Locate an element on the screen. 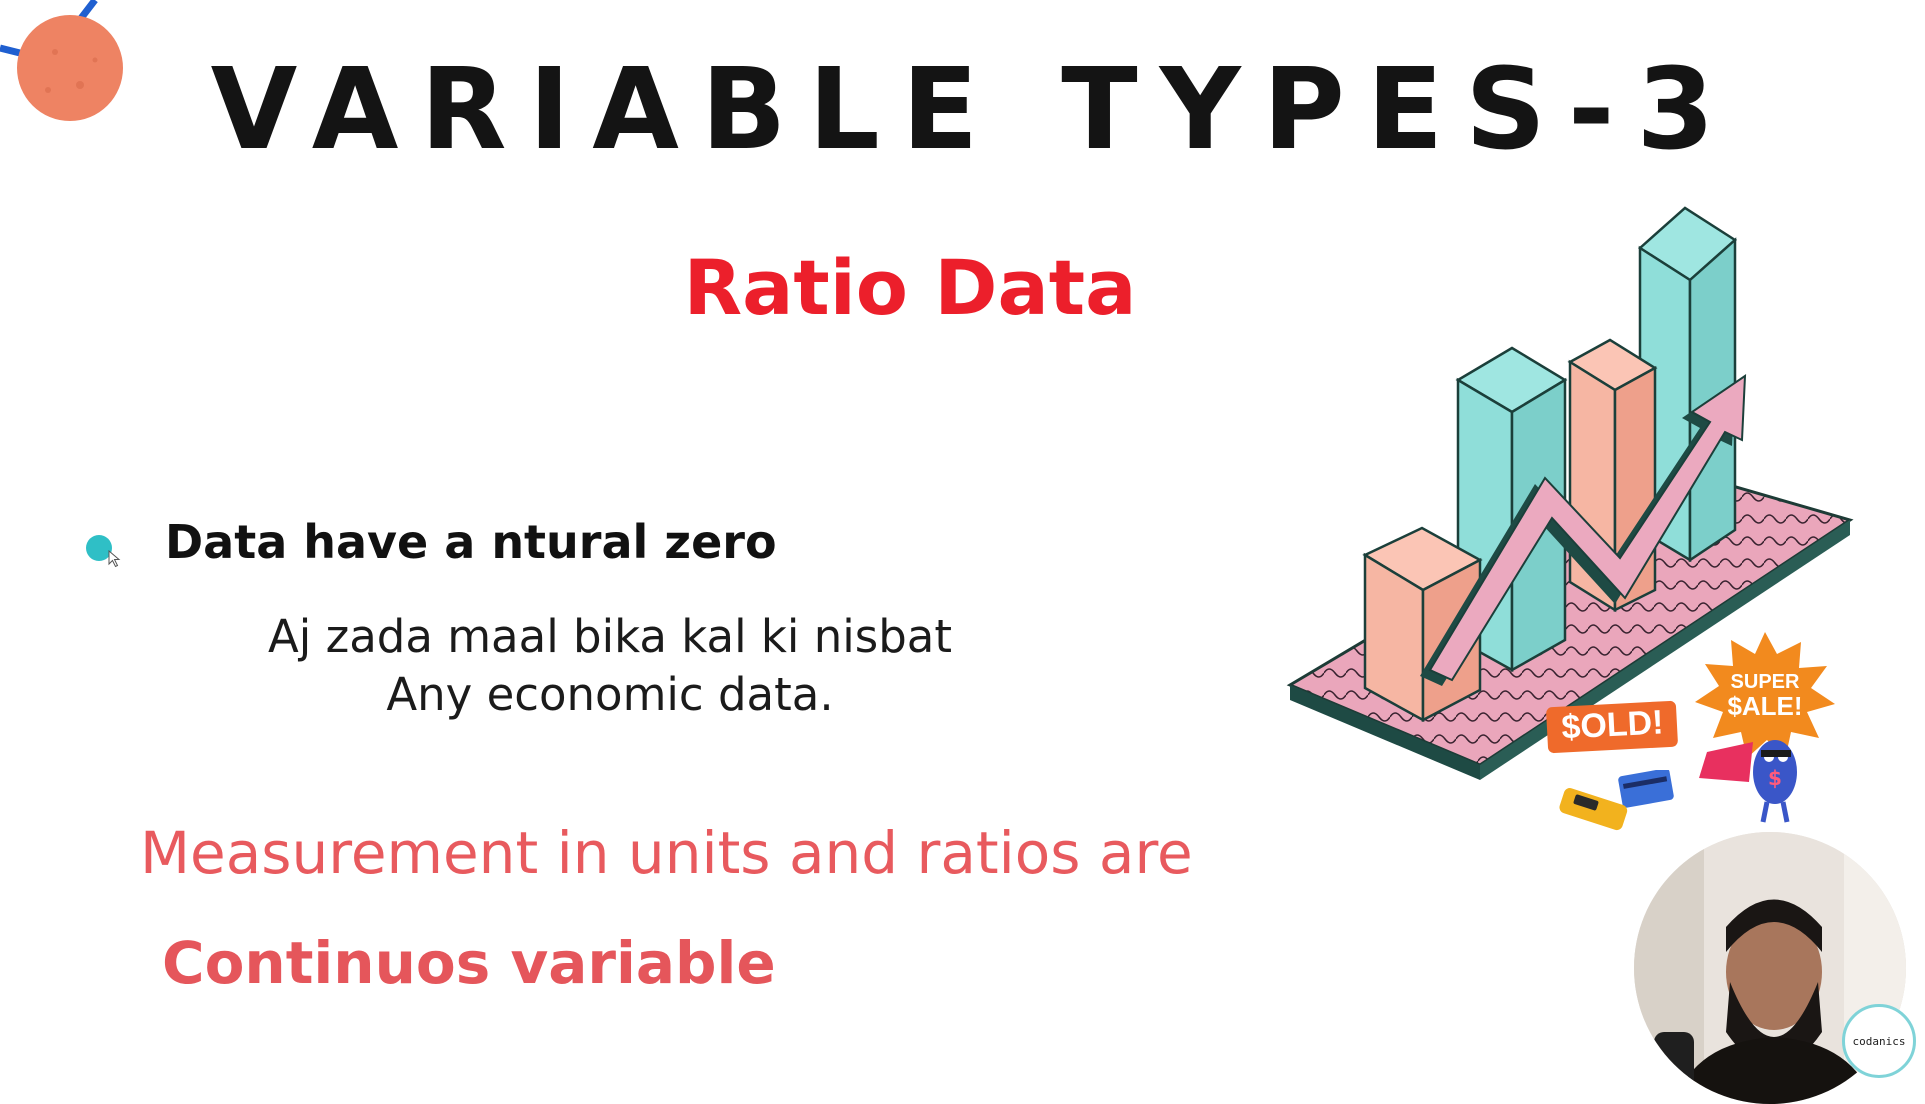 Image resolution: width=1925 pixels, height=1104 pixels. sold-sticker: $OLD! is located at coordinates (1612, 727).